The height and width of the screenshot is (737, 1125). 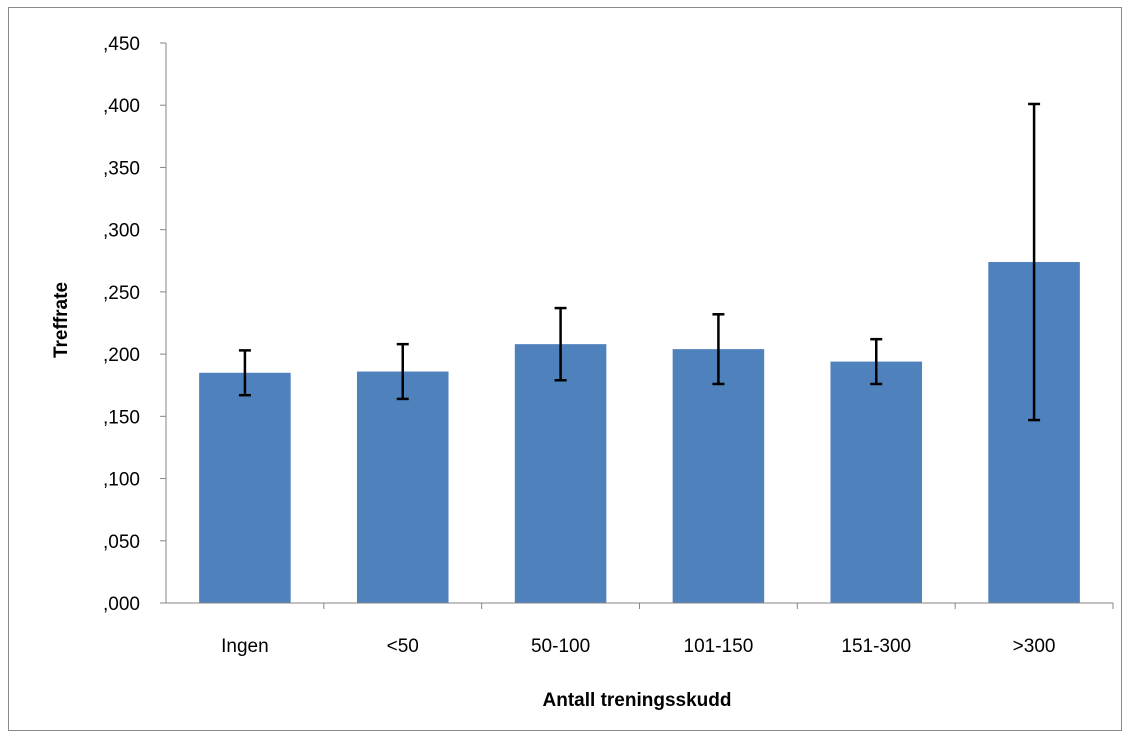 I want to click on y-axis-title: Treffrate, so click(x=61, y=320).